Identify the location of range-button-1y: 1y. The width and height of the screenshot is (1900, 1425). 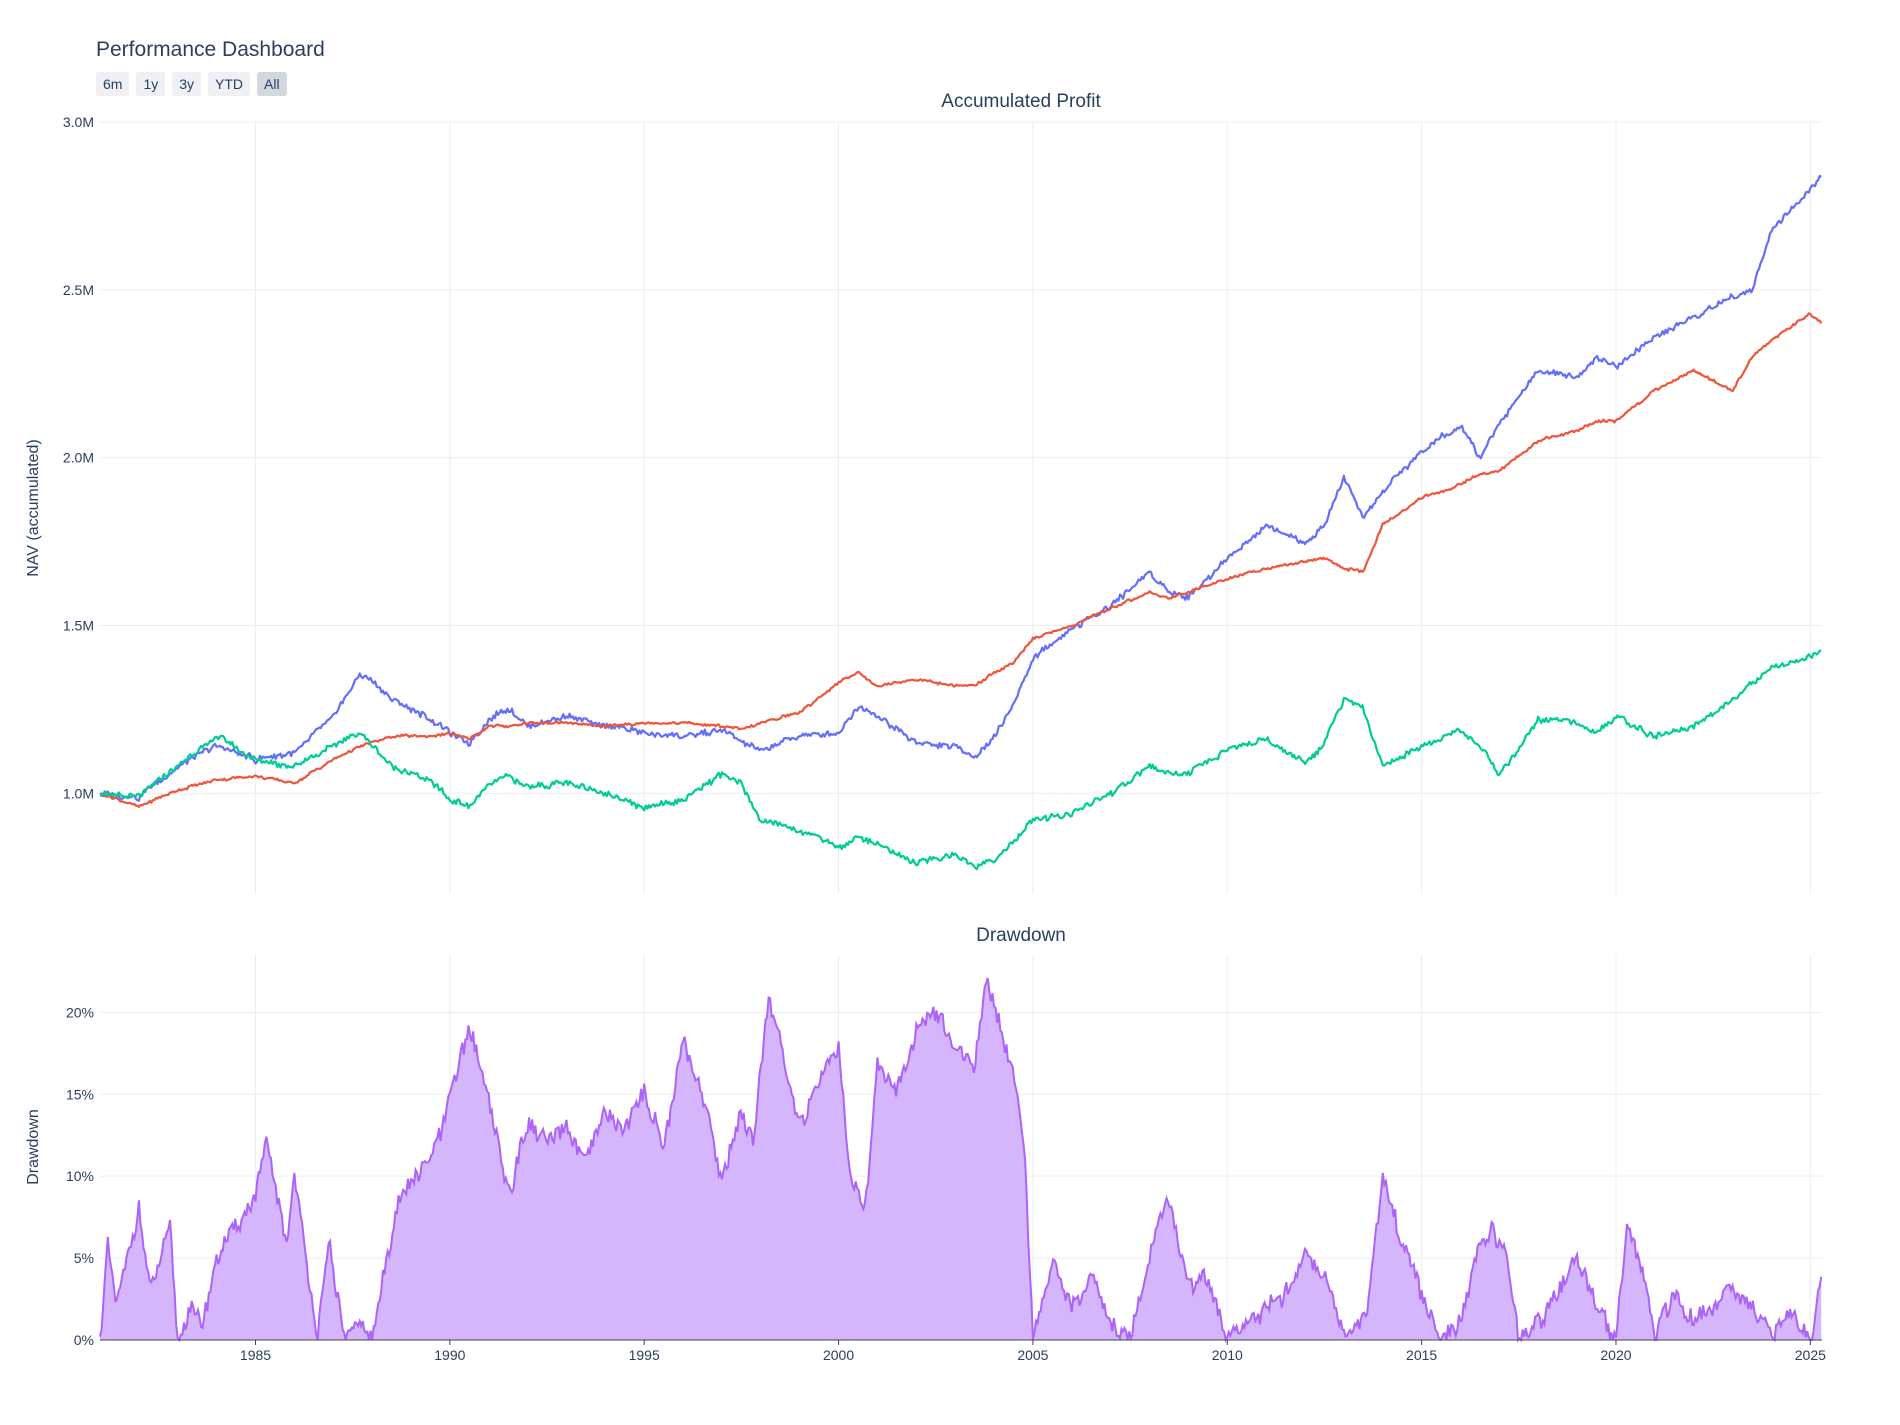
(151, 84).